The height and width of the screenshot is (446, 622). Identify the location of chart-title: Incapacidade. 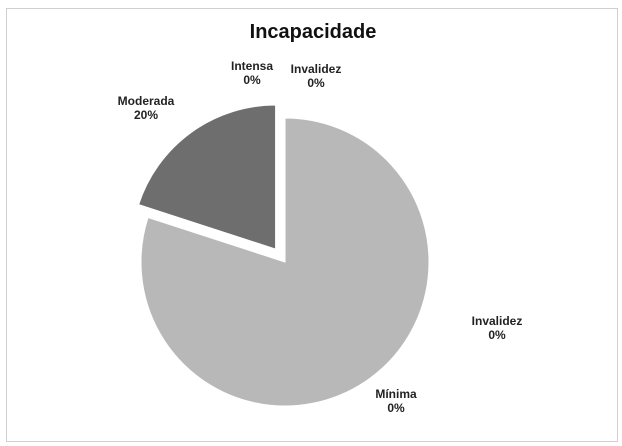
(313, 32).